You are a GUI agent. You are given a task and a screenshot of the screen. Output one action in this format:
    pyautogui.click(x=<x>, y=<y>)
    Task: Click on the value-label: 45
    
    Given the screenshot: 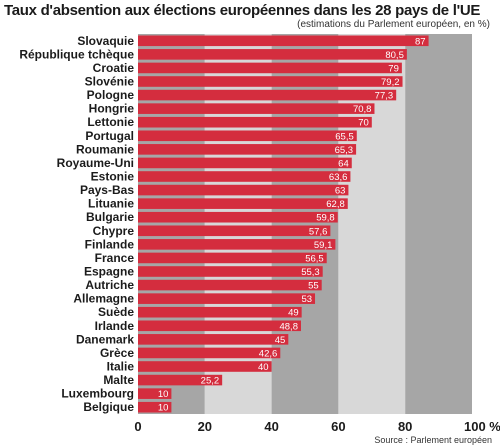 What is the action you would take?
    pyautogui.click(x=280, y=340)
    